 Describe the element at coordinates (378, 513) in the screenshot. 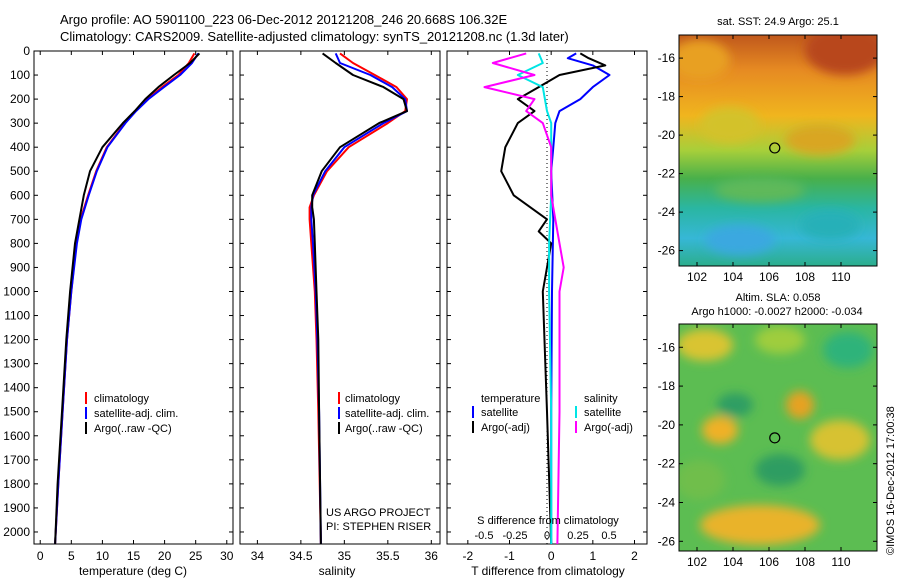

I see `credit-project: US ARGO PROJECT` at that location.